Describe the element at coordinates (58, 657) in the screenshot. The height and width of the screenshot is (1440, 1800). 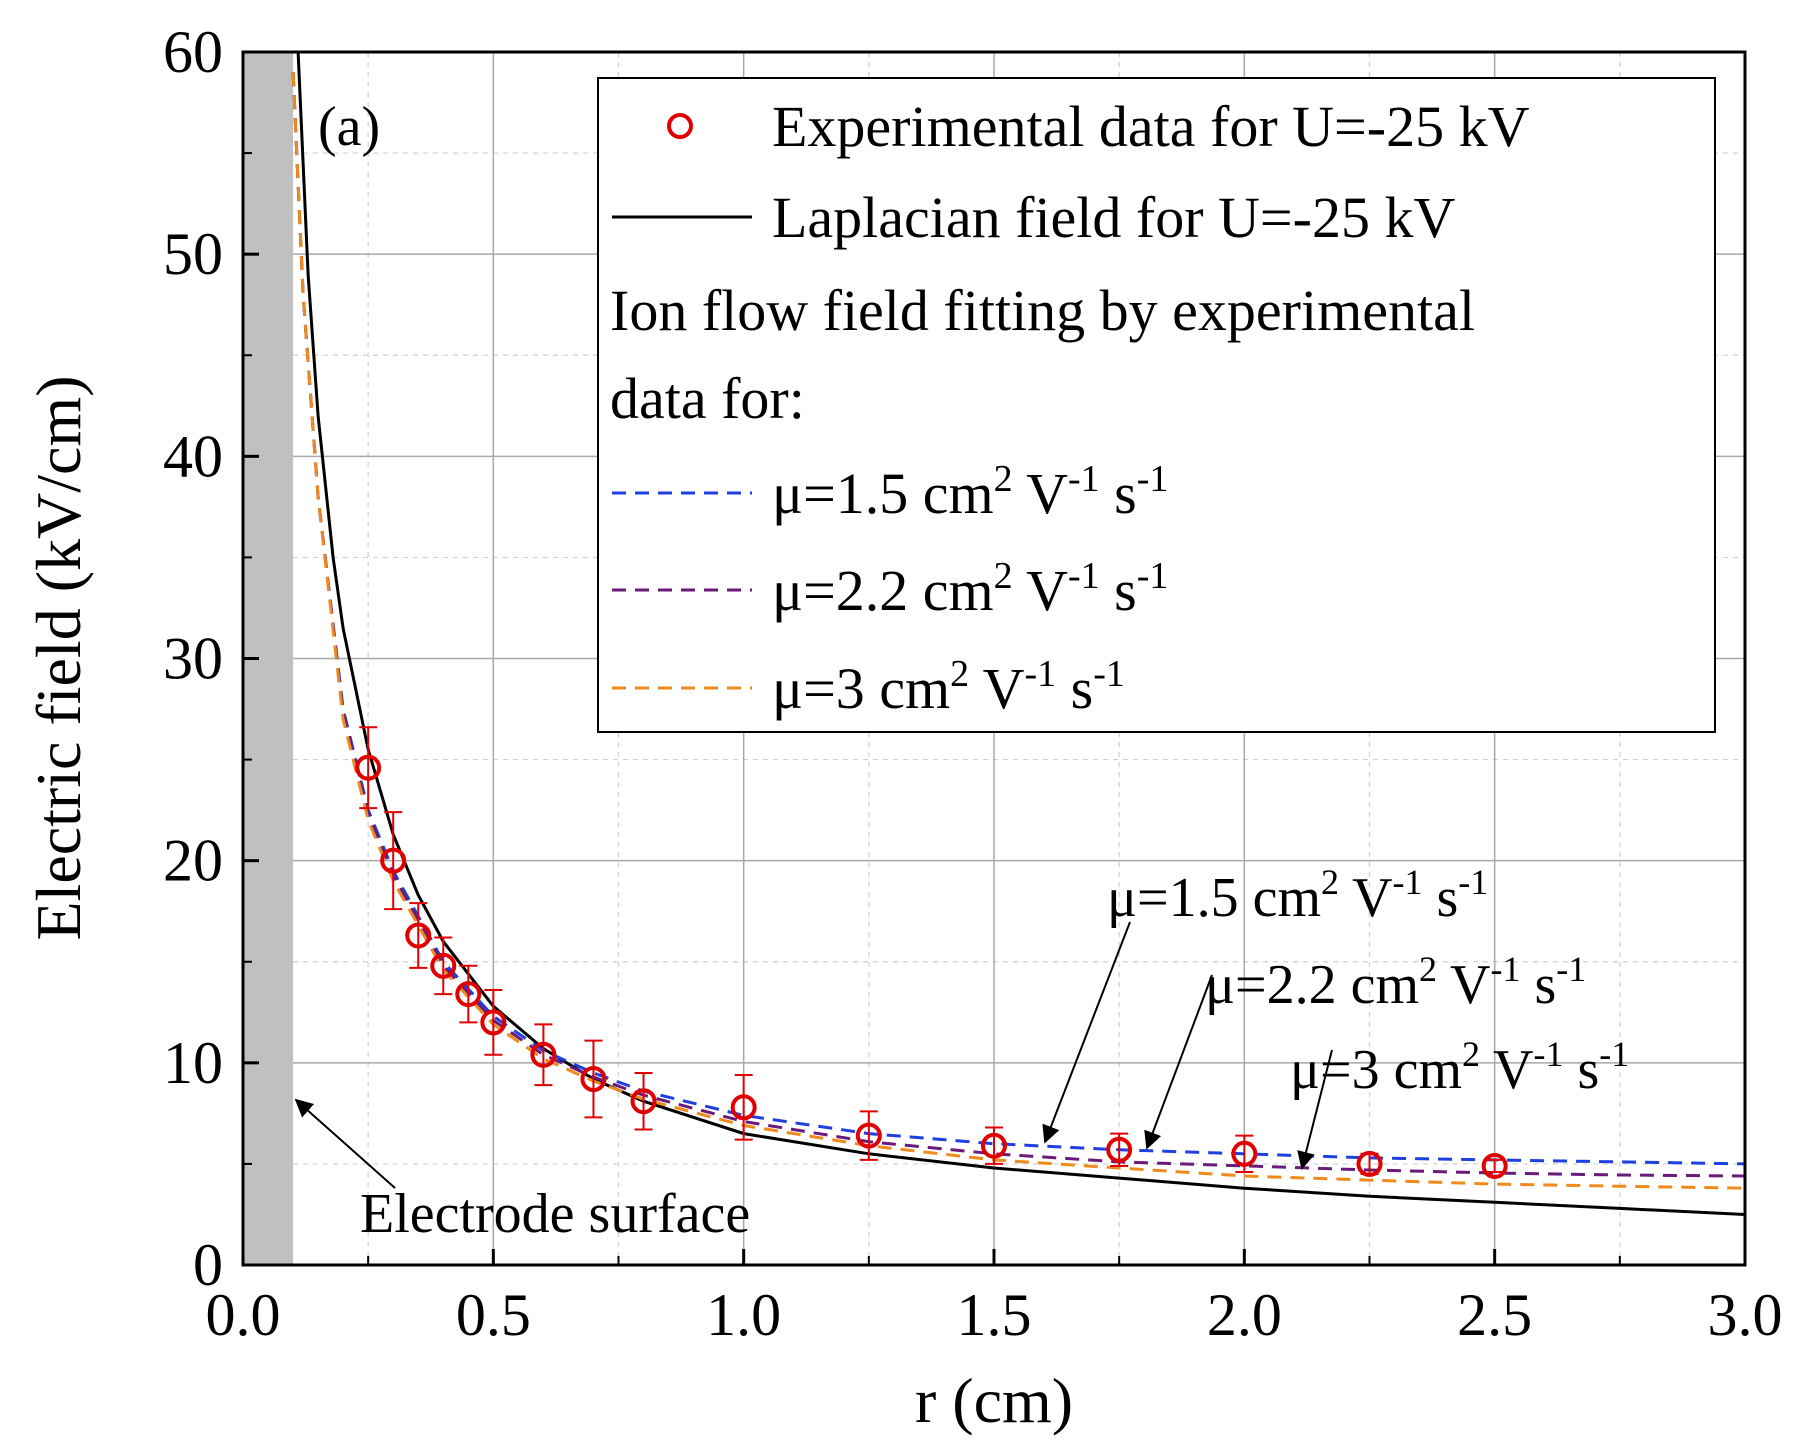
I see `y-axis-label: Electric field (kV/cm)` at that location.